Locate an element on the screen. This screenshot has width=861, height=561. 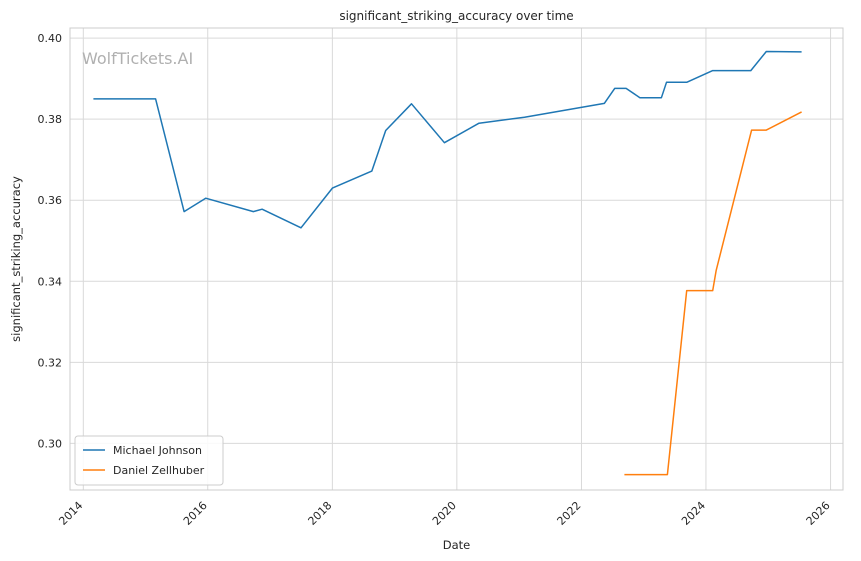
x-tick-label: 2020 is located at coordinates (444, 513).